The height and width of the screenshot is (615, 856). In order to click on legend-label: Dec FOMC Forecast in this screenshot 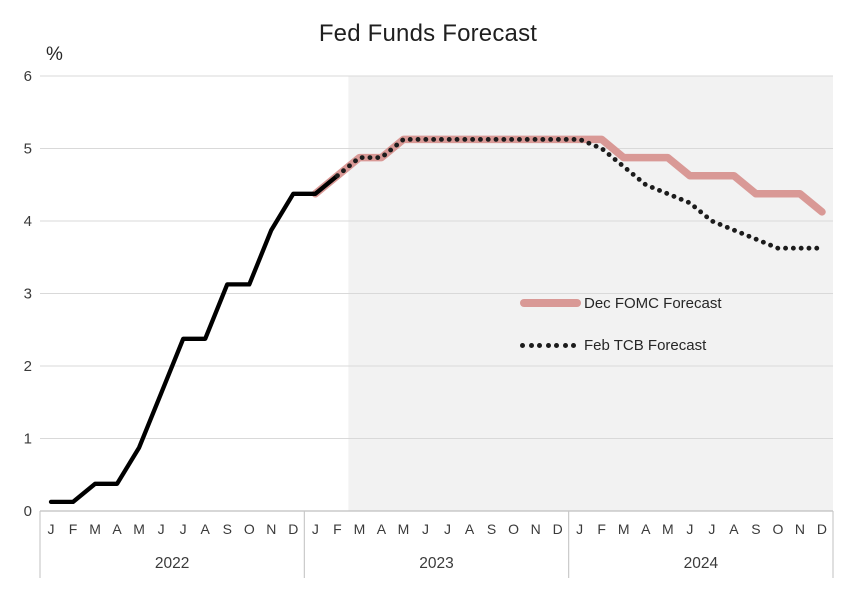, I will do `click(653, 303)`.